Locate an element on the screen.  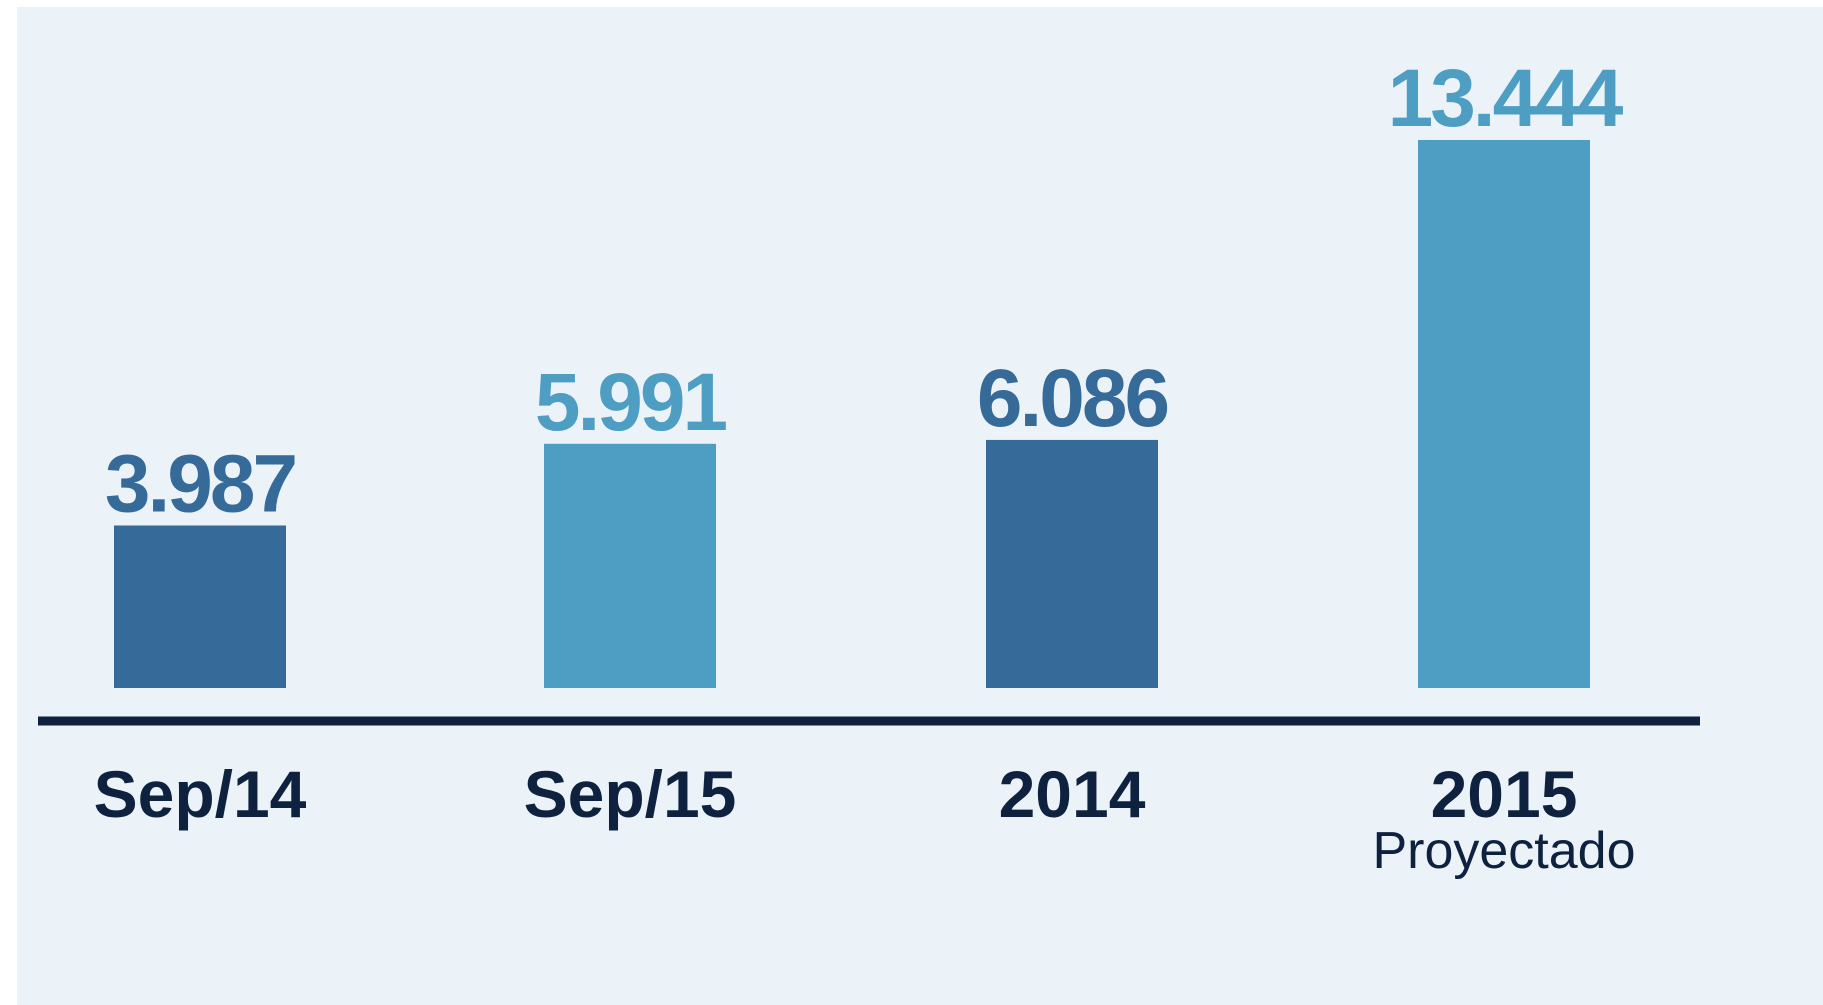
value-label: 6.086 is located at coordinates (1072, 398).